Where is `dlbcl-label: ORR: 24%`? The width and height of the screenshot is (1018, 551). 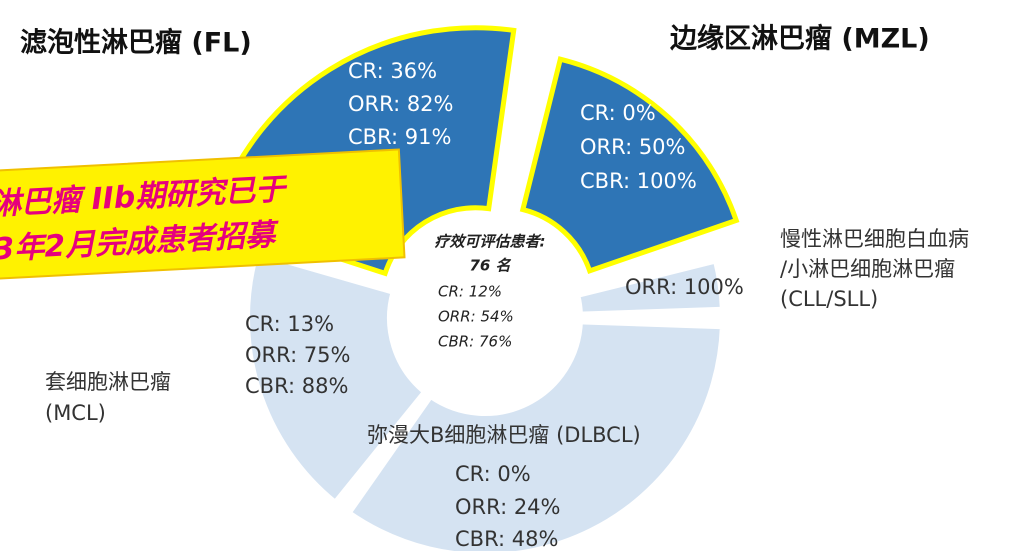
dlbcl-label: ORR: 24% is located at coordinates (508, 507).